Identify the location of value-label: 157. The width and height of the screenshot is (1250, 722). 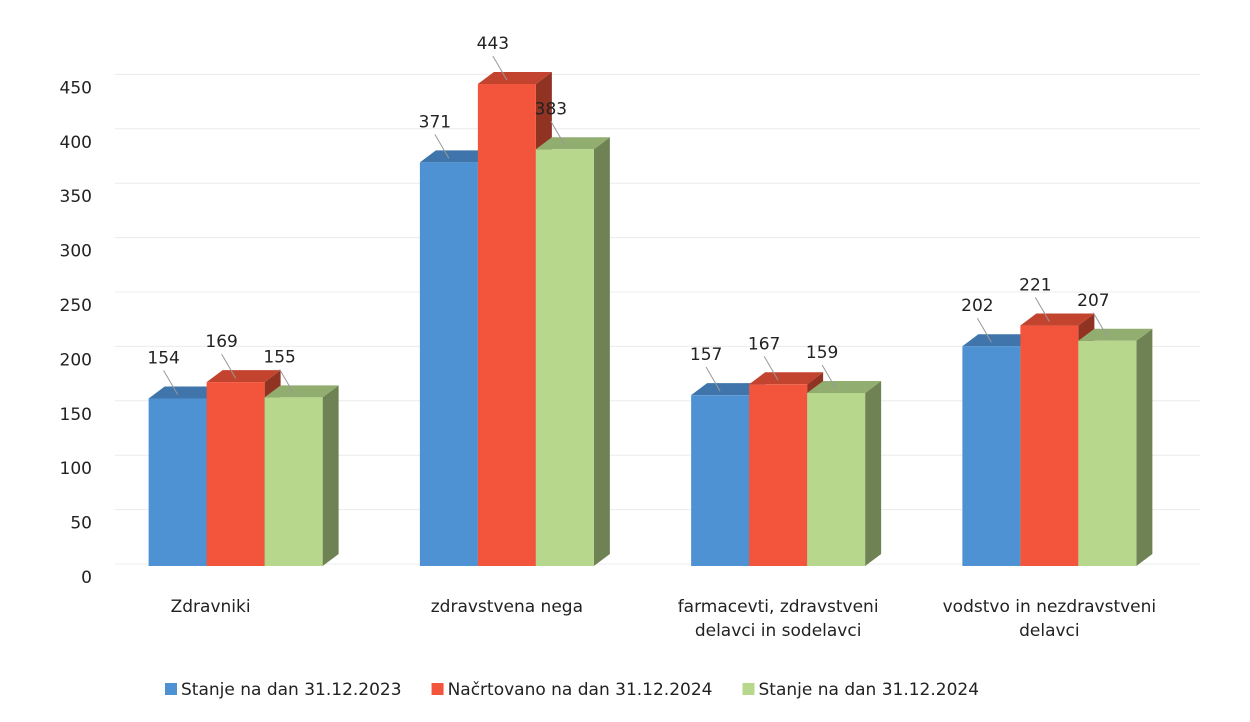
(706, 355).